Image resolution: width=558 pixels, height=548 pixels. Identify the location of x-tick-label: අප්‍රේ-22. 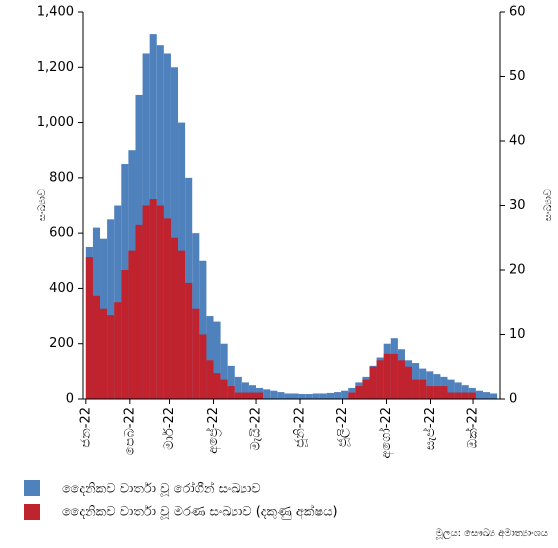
(213, 430).